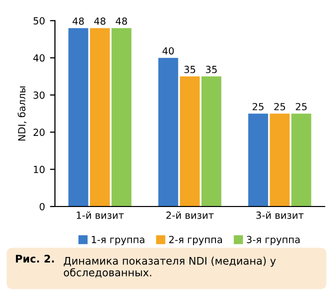 The height and width of the screenshot is (295, 333). I want to click on legend-label: 3-я группа, so click(273, 241).